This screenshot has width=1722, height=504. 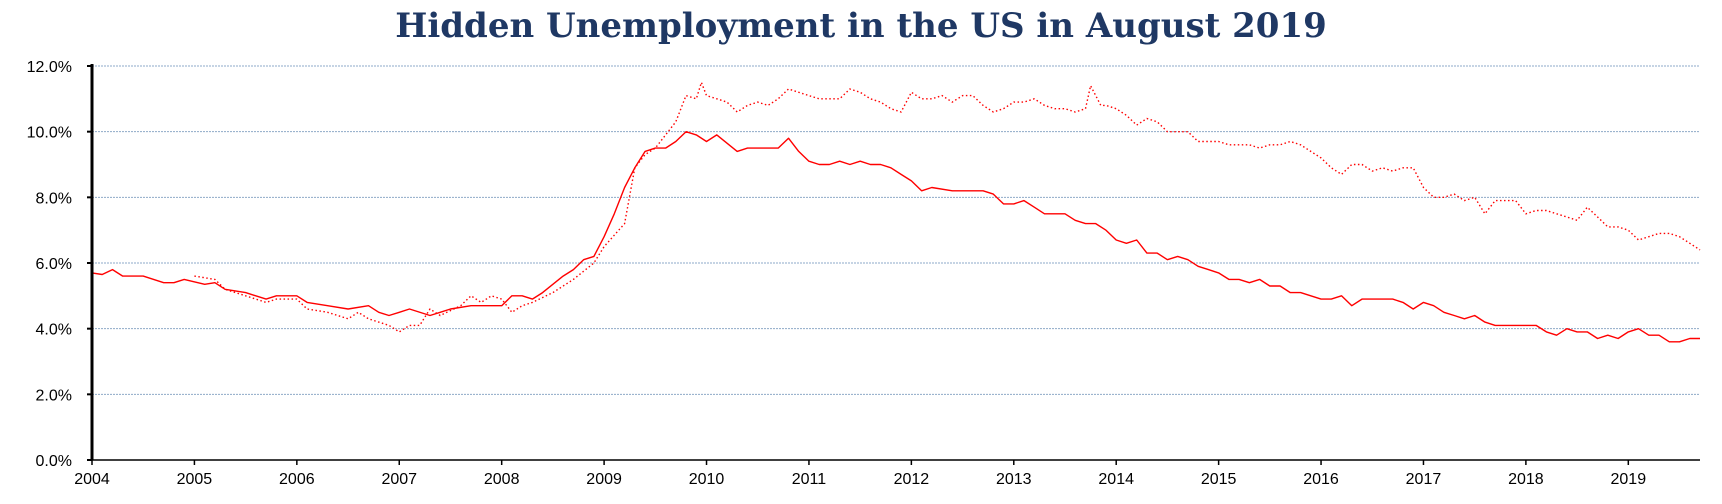 What do you see at coordinates (399, 479) in the screenshot?
I see `x-tick-label: 2007` at bounding box center [399, 479].